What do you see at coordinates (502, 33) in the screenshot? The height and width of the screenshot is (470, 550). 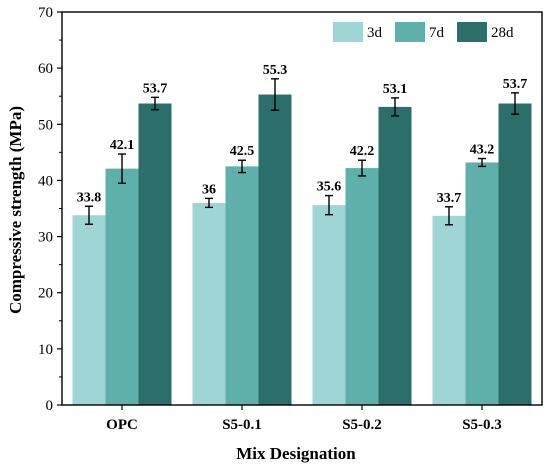 I see `legend-label-28d: 28d` at bounding box center [502, 33].